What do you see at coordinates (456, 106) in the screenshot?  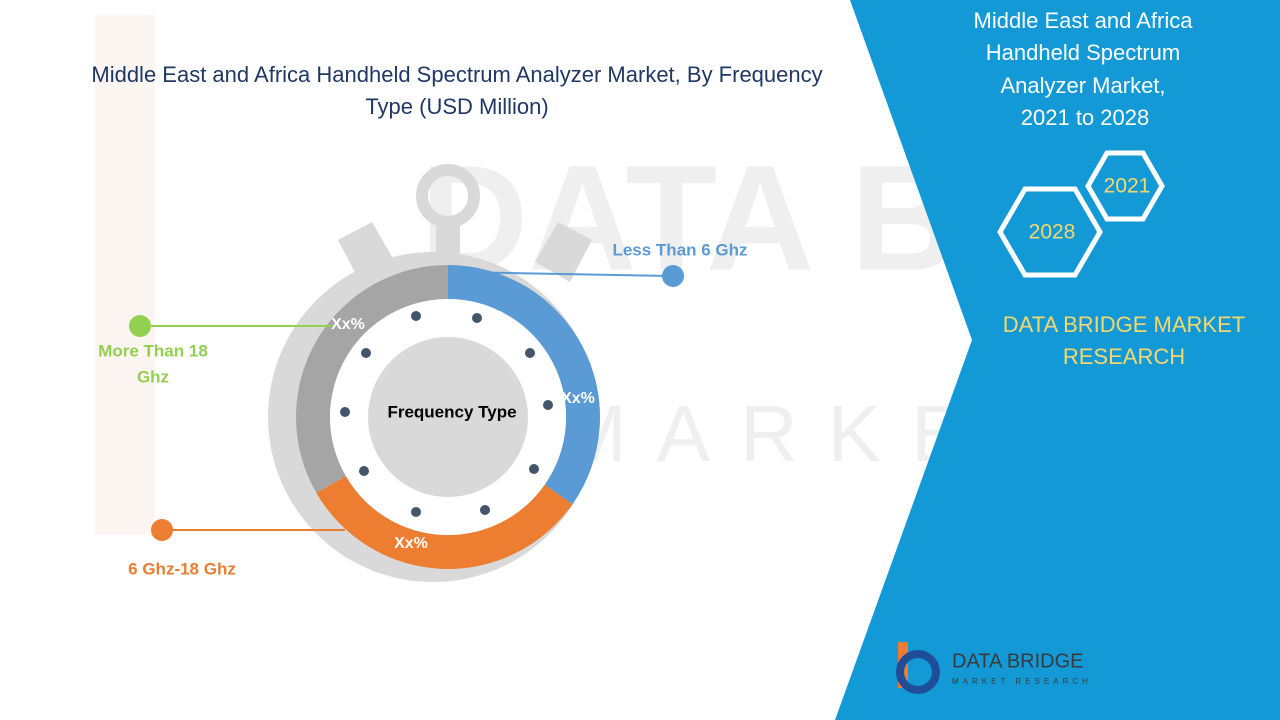 I see `title-line: Type (USD Million)` at bounding box center [456, 106].